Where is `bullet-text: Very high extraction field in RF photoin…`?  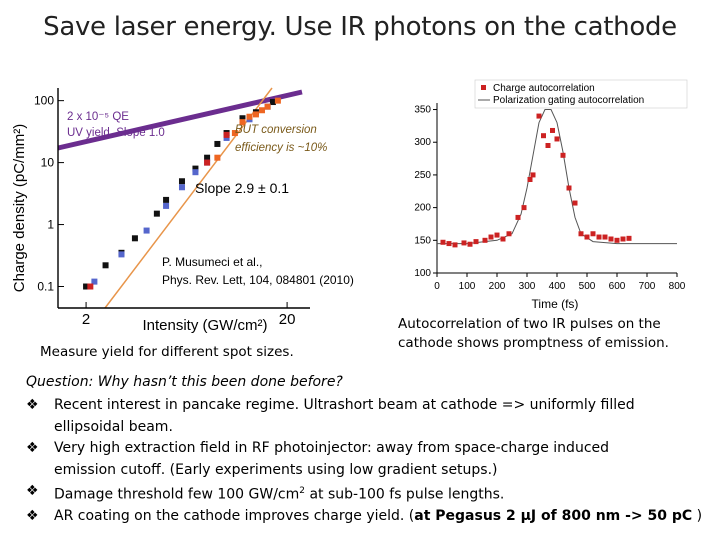
bullet-text: Very high extraction field in RF photoin… is located at coordinates (332, 448).